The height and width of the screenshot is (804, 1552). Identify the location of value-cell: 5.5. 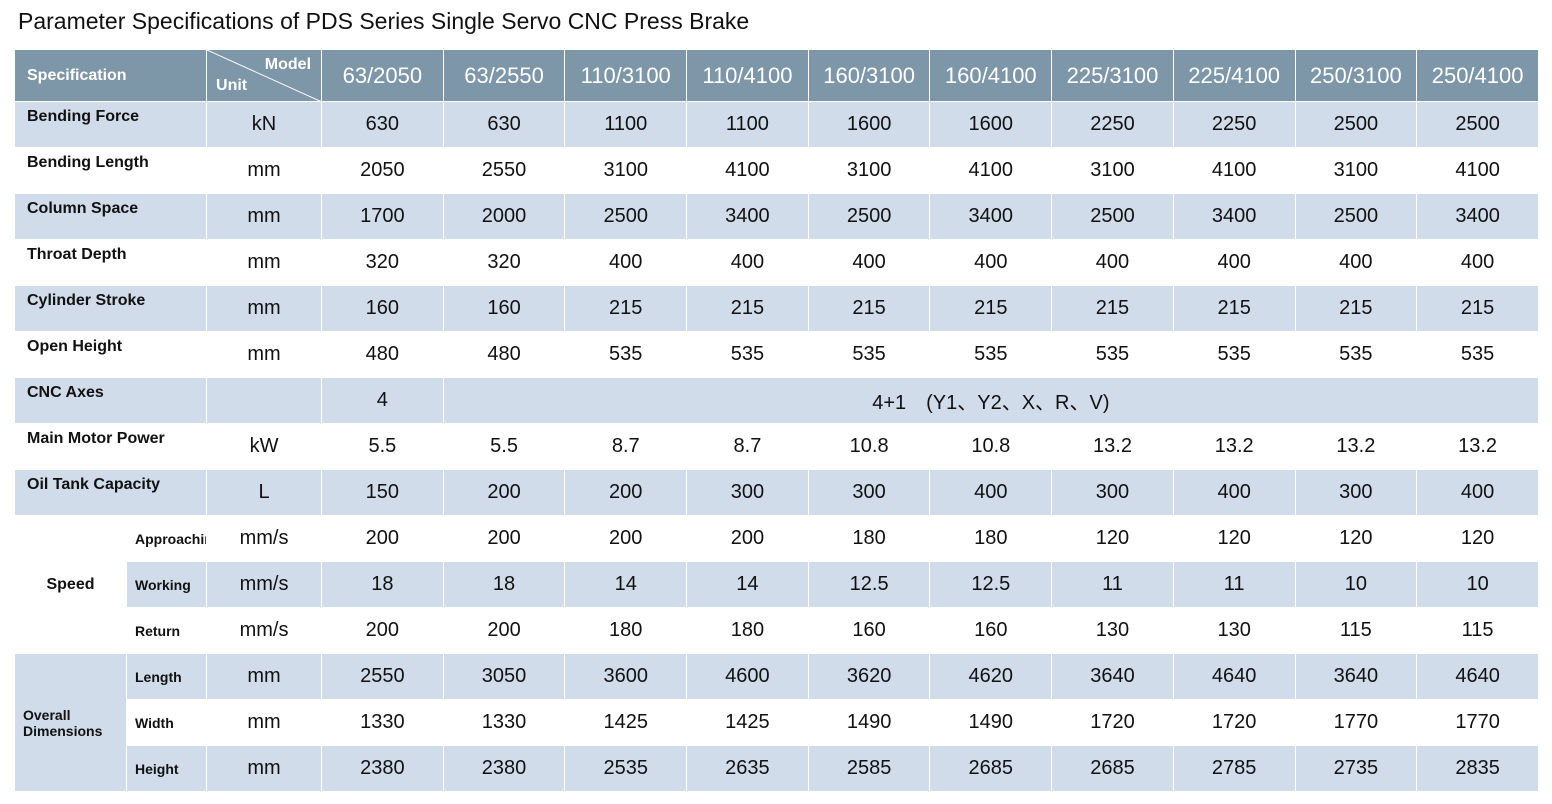
(504, 446).